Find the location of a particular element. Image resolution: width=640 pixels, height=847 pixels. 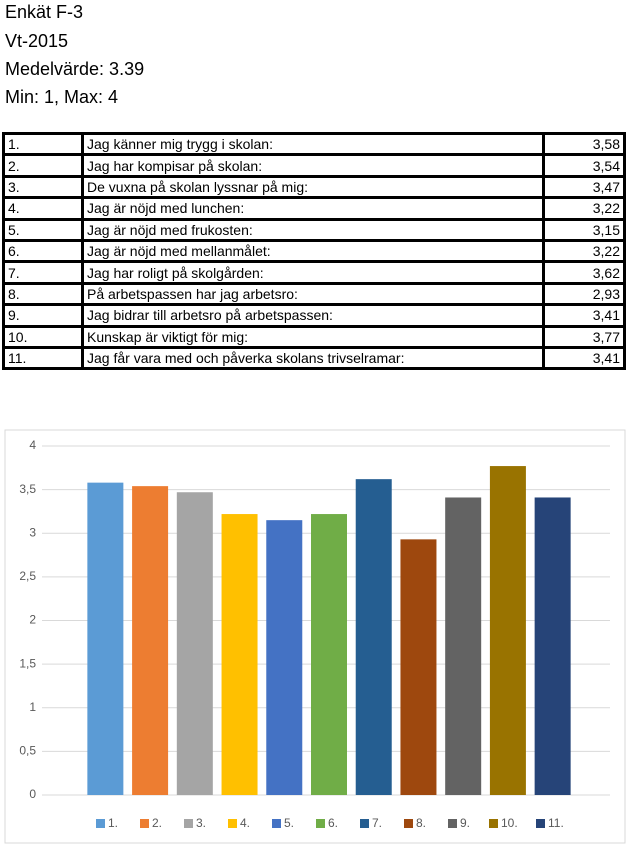

legend-label: 7. is located at coordinates (377, 823).